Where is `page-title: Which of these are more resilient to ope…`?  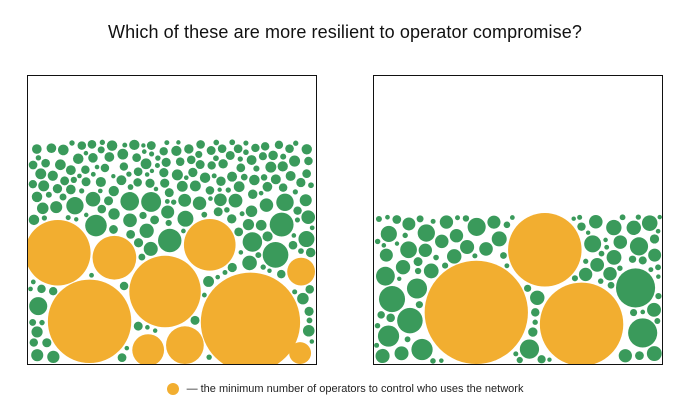 page-title: Which of these are more resilient to ope… is located at coordinates (345, 32).